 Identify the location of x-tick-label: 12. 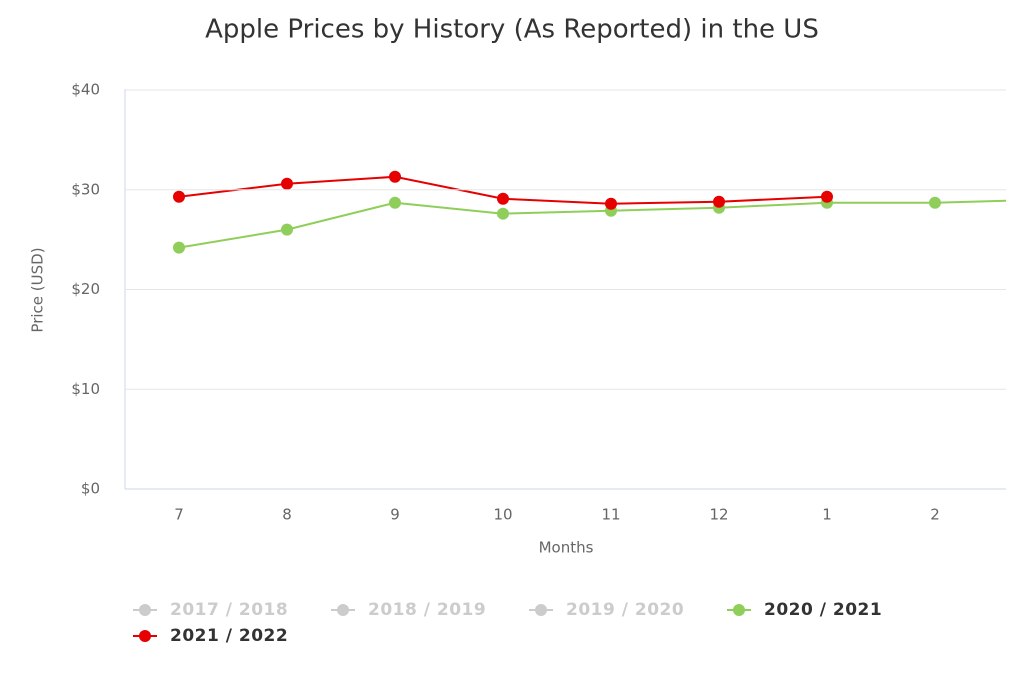
(718, 515).